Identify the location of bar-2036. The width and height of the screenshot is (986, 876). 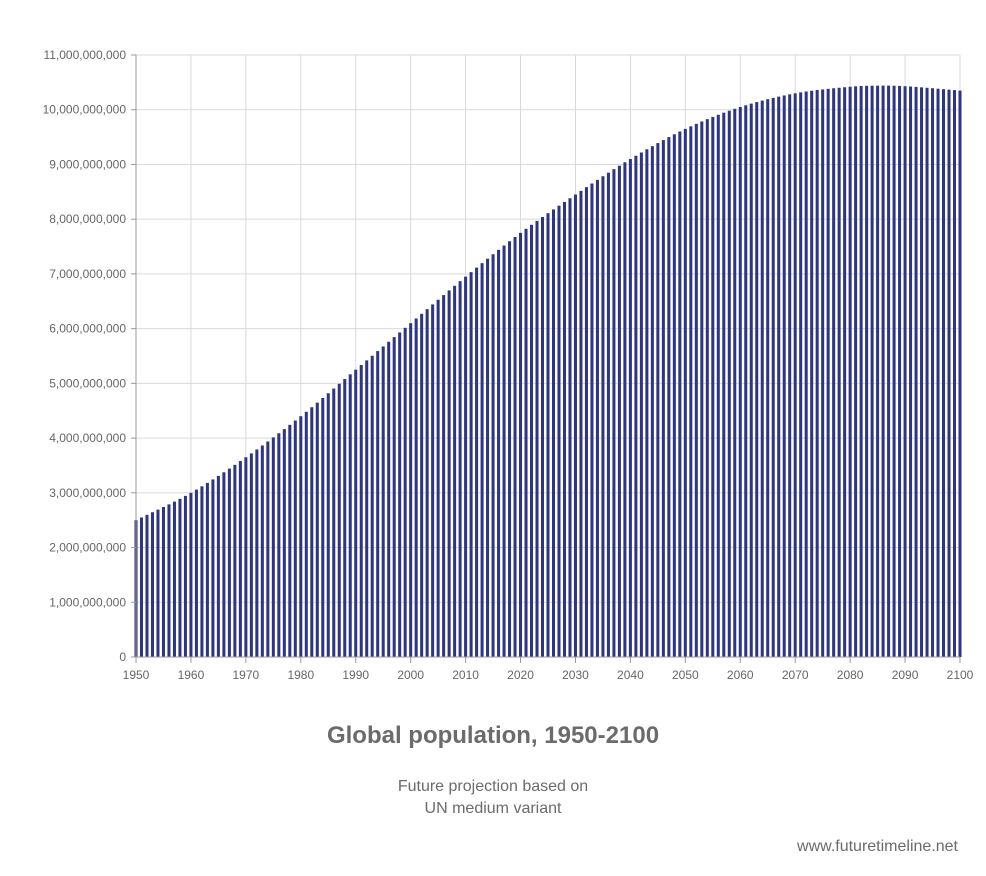
(608, 414).